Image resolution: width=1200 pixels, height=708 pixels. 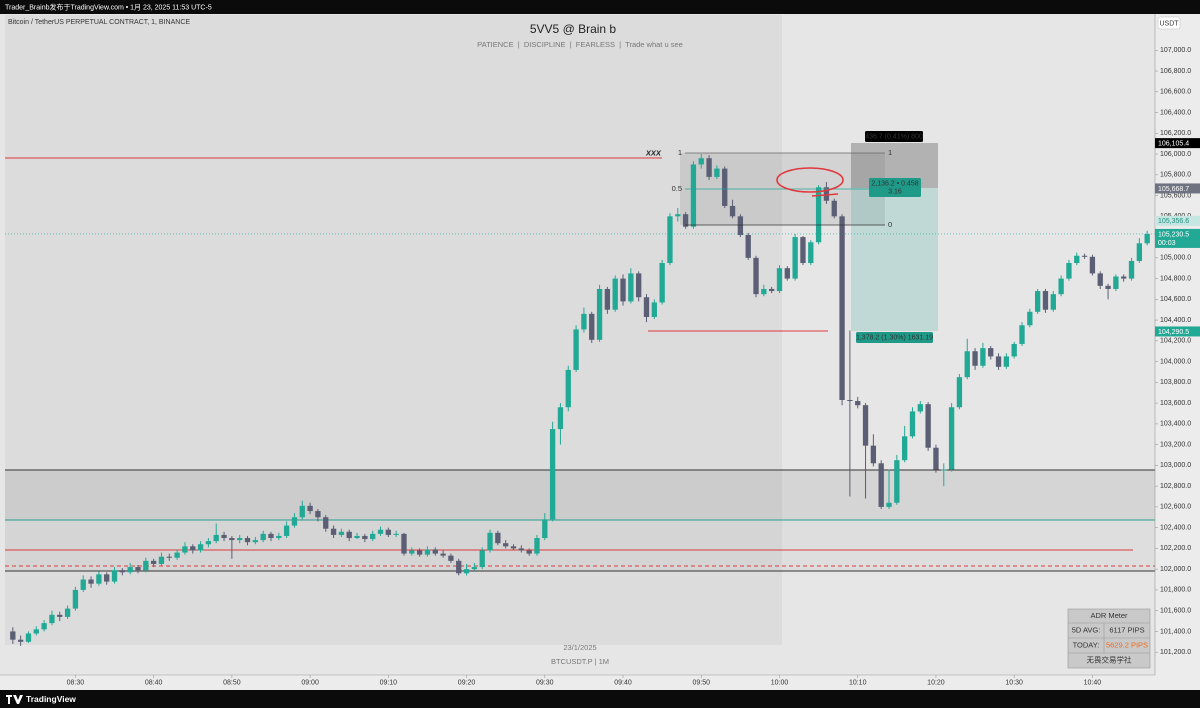 I want to click on y-tick-label: 106,600.0, so click(x=1175, y=92).